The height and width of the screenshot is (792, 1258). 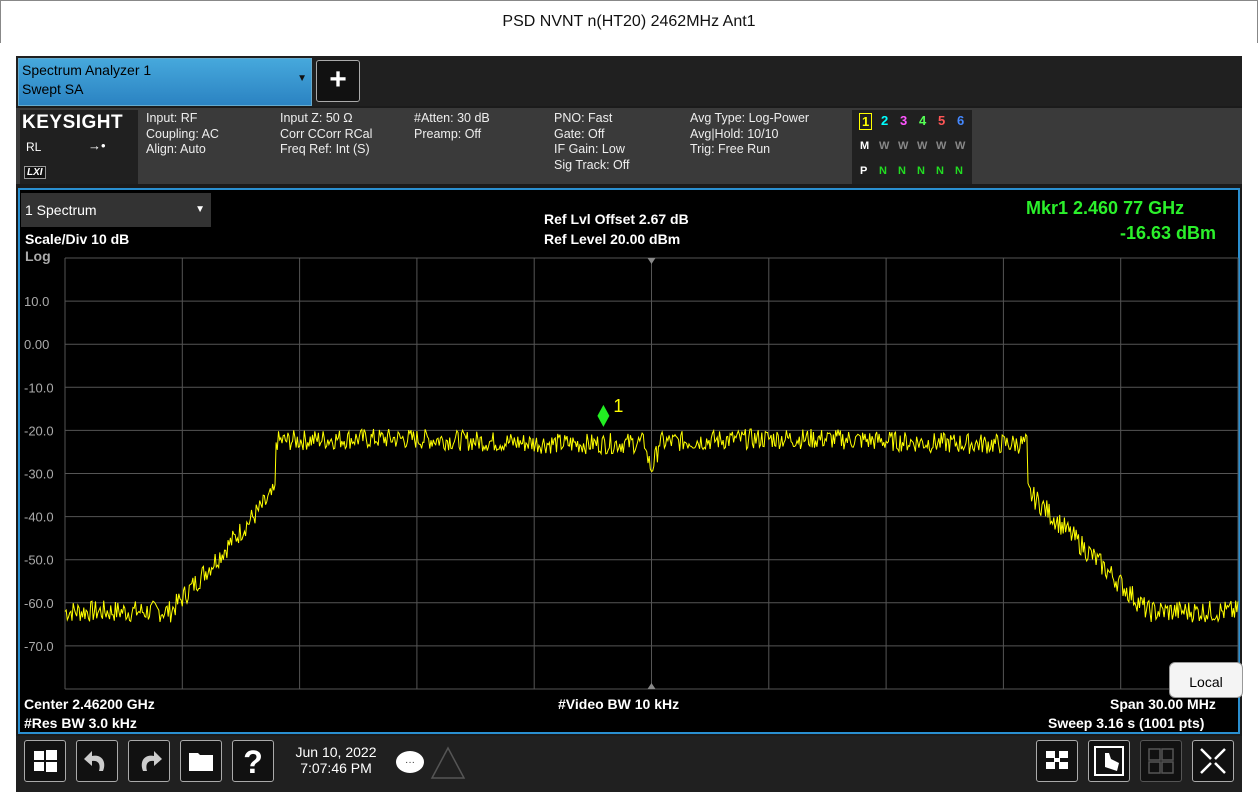 What do you see at coordinates (36, 344) in the screenshot?
I see `y-tick-label: 0.00` at bounding box center [36, 344].